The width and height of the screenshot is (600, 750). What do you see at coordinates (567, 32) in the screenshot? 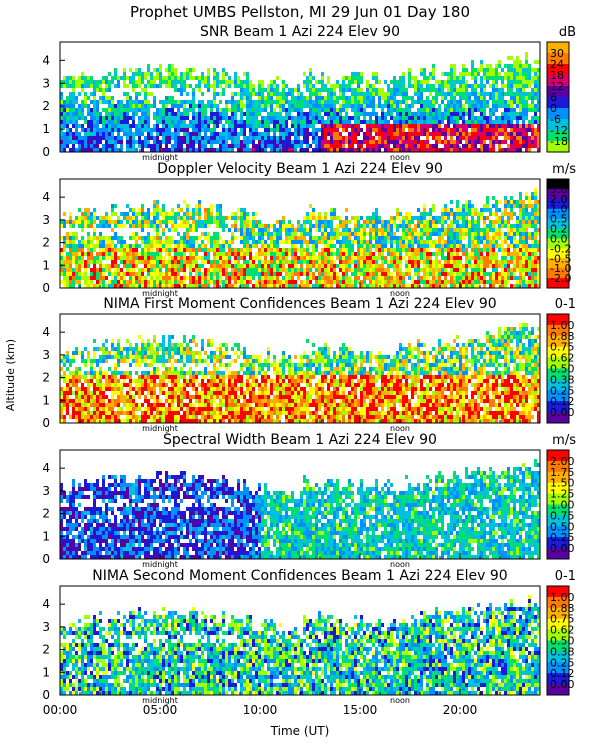
I see `colorbar-unit: dB` at bounding box center [567, 32].